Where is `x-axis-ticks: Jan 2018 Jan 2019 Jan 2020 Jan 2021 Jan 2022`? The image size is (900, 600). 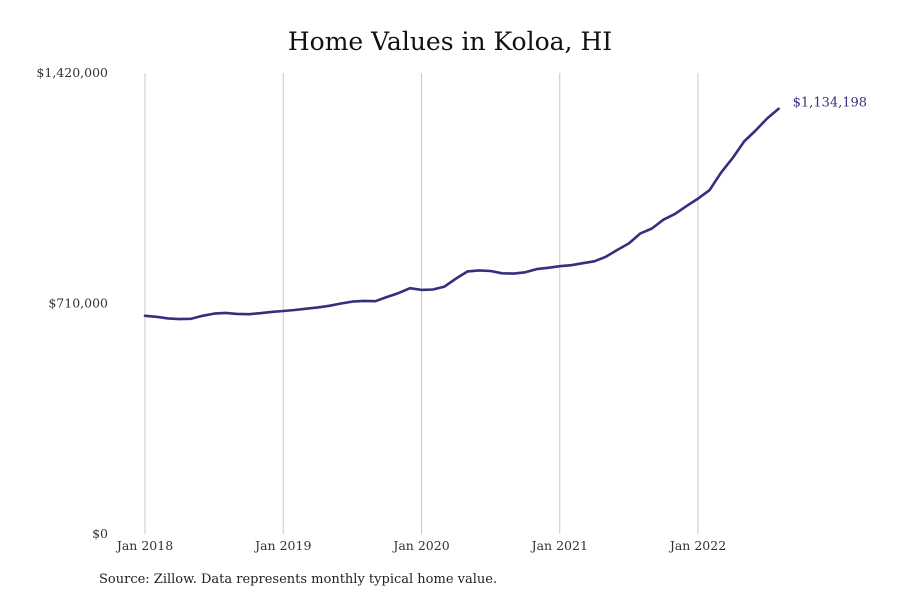 x-axis-ticks: Jan 2018 Jan 2019 Jan 2020 Jan 2021 Jan 2022 is located at coordinates (420, 545).